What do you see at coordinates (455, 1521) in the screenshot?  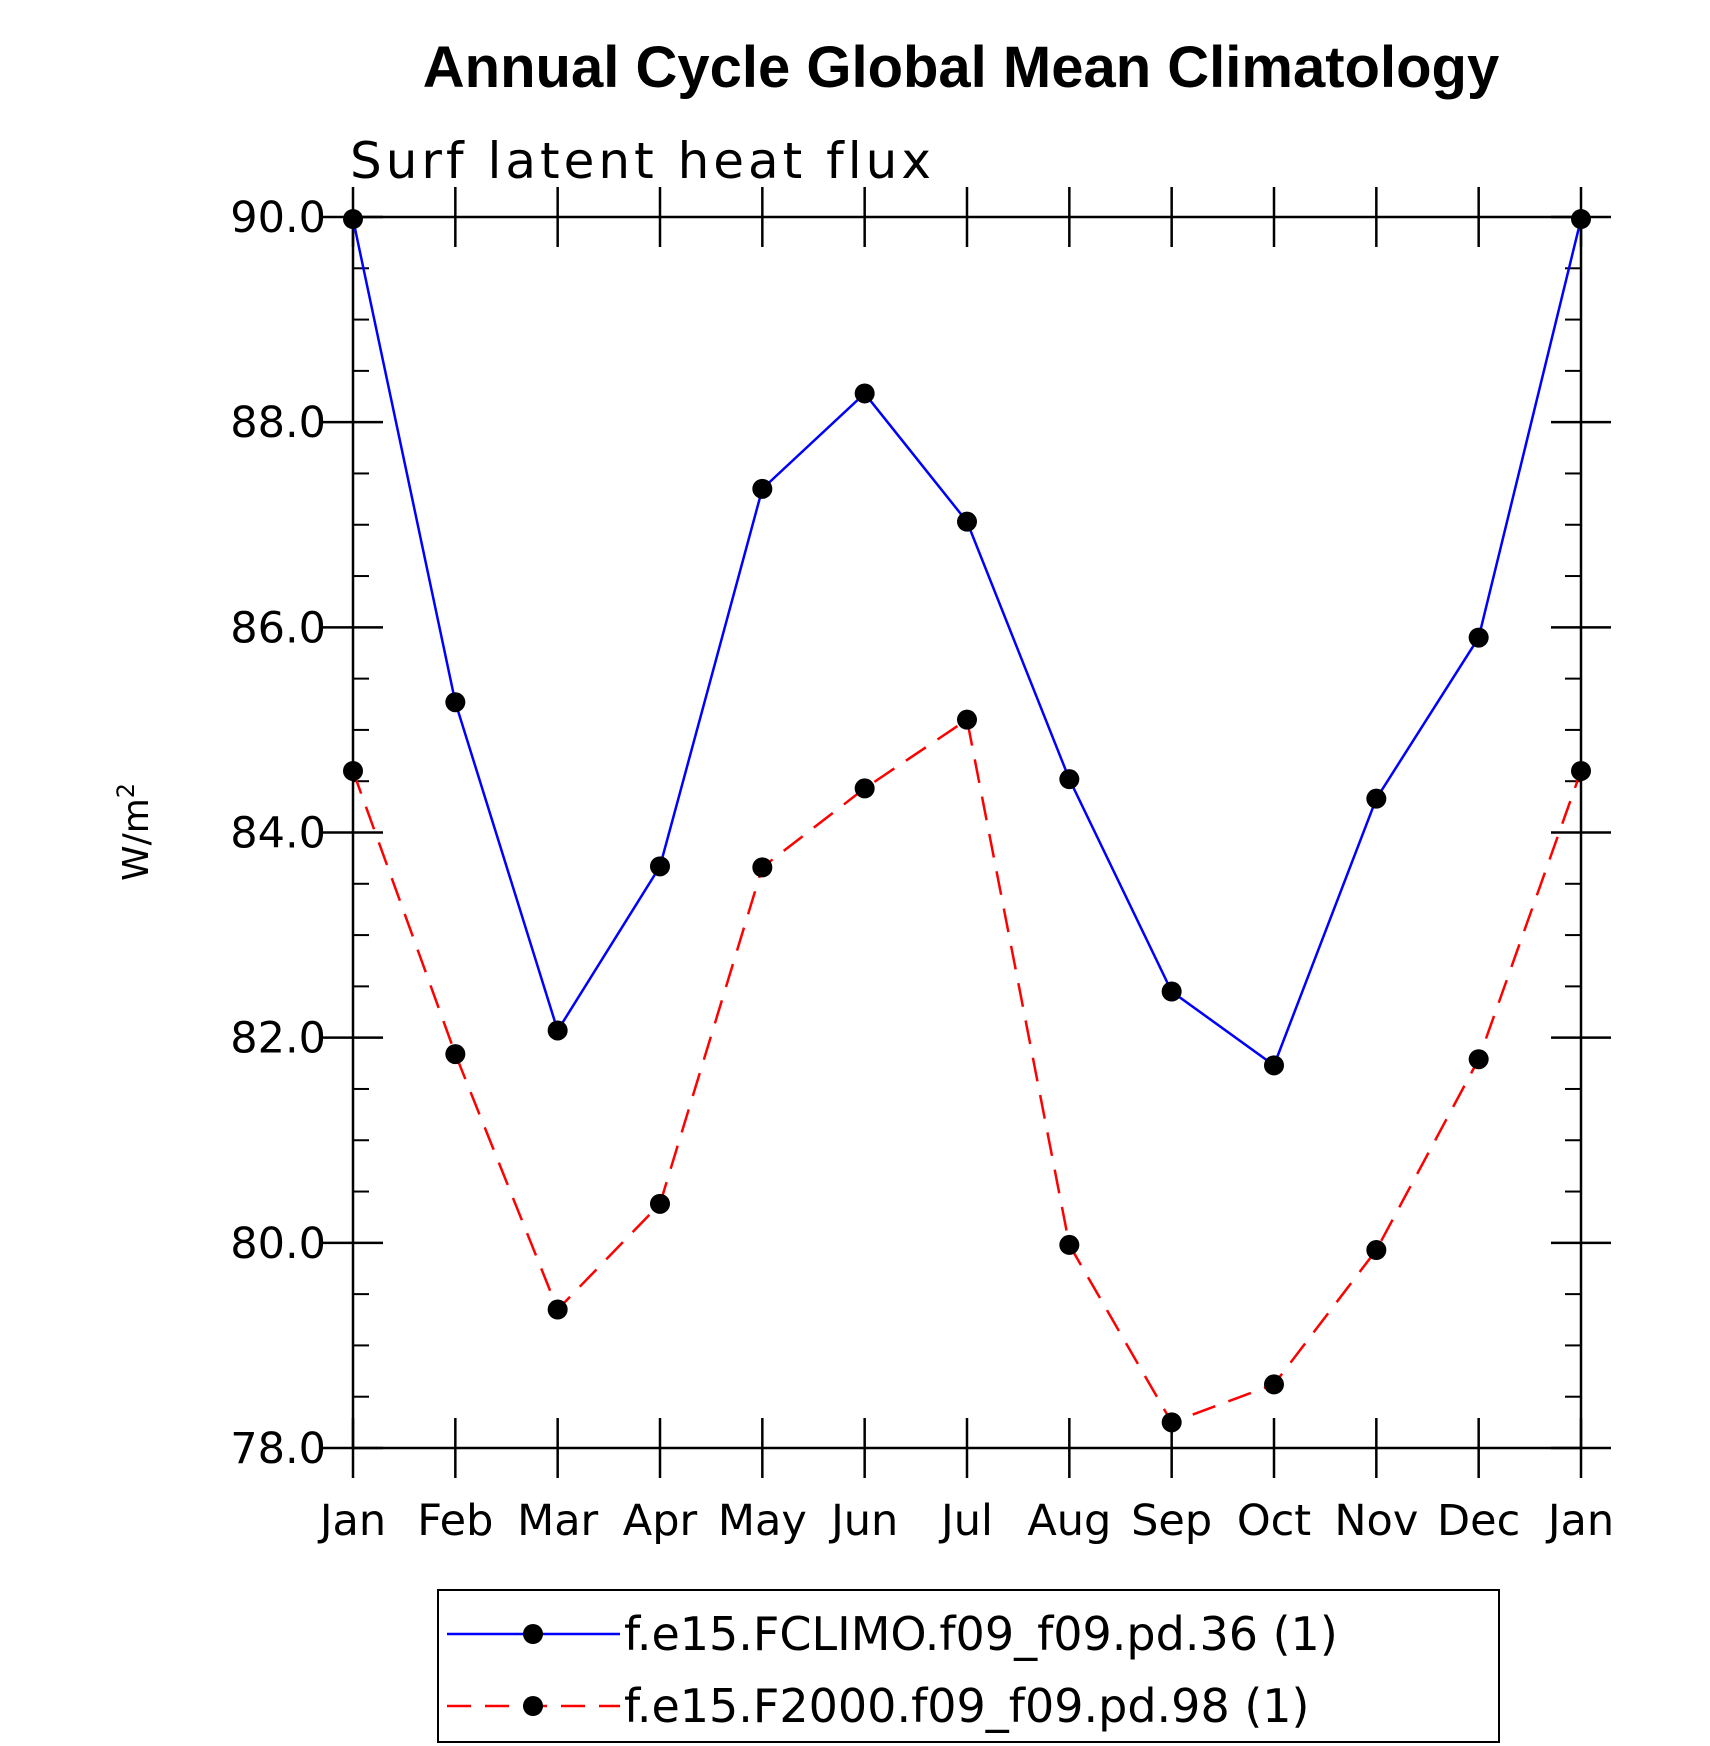 I see `x-tick-label-1: Feb` at bounding box center [455, 1521].